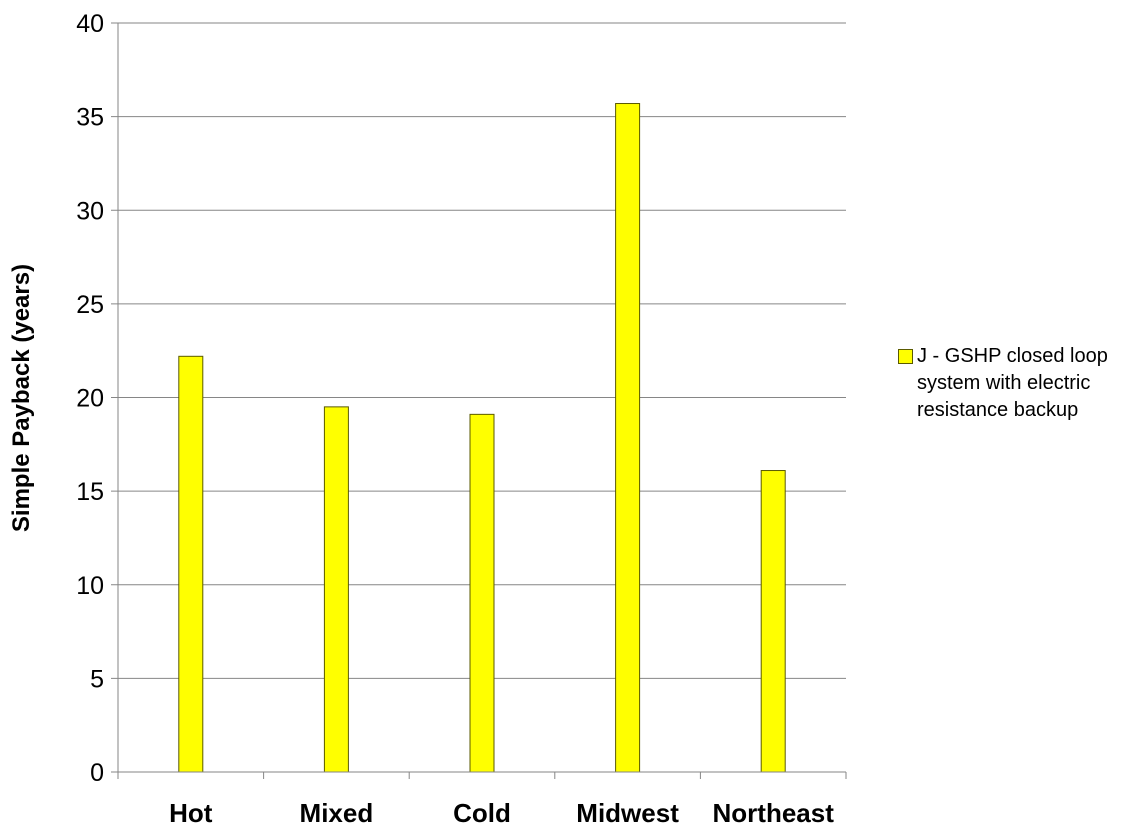 Image resolution: width=1141 pixels, height=833 pixels. I want to click on x-tick-label-midwest: Midwest, so click(627, 813).